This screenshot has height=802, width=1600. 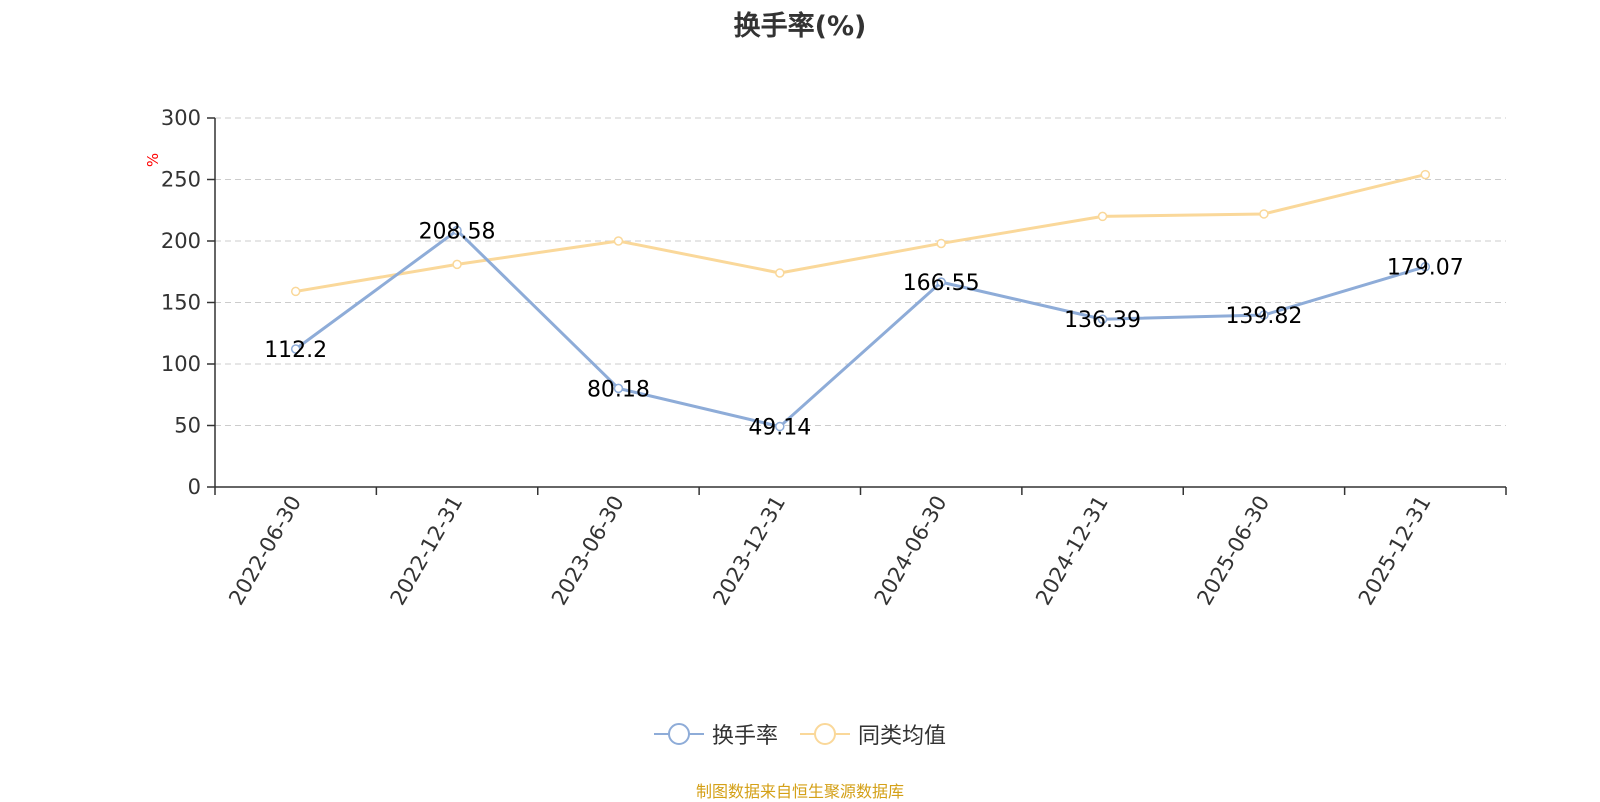 I want to click on data-label: 112.2, so click(x=295, y=350).